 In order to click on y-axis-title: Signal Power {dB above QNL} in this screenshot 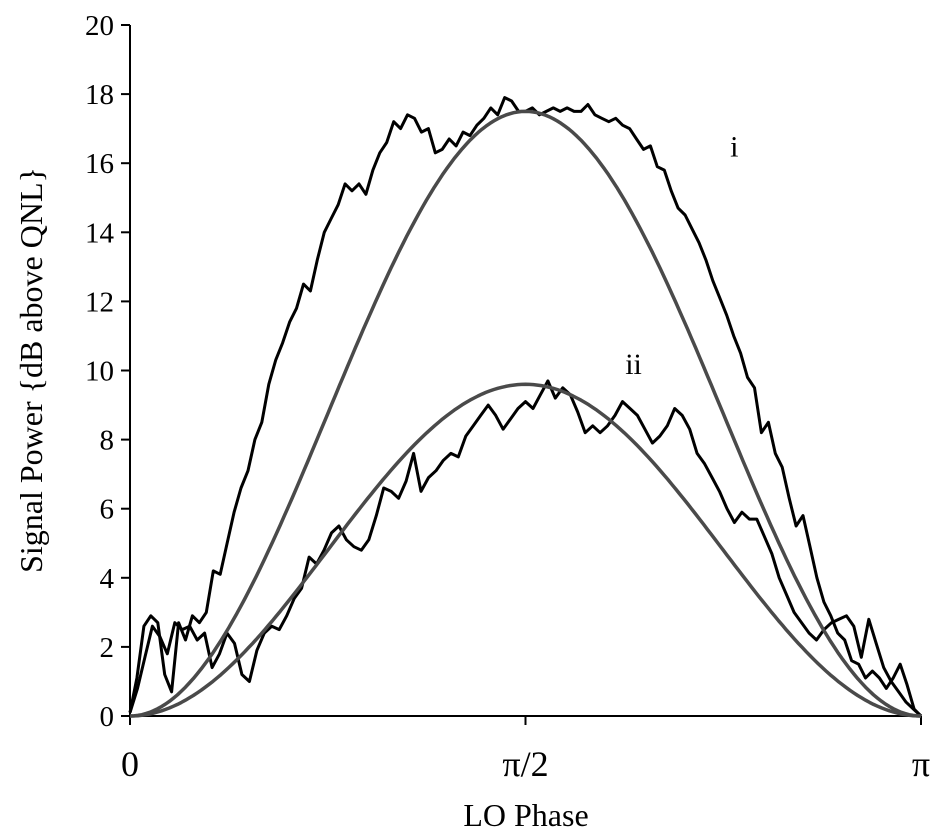, I will do `click(31, 370)`.